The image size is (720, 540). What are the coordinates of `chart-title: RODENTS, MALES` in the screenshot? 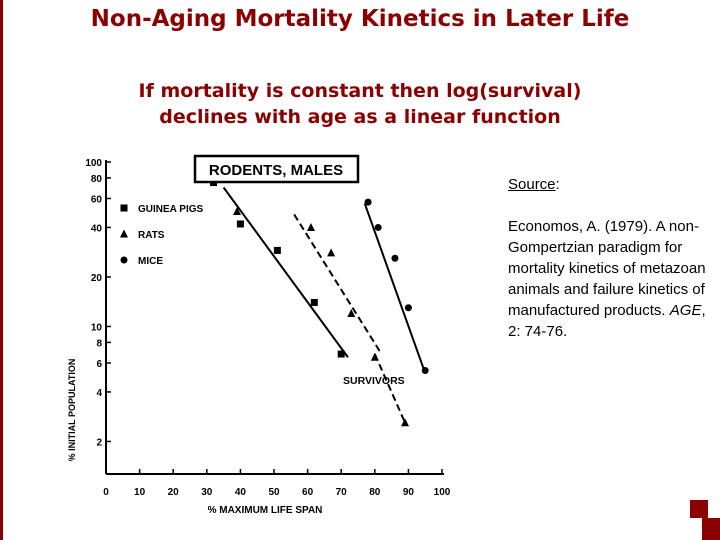 It's located at (276, 170).